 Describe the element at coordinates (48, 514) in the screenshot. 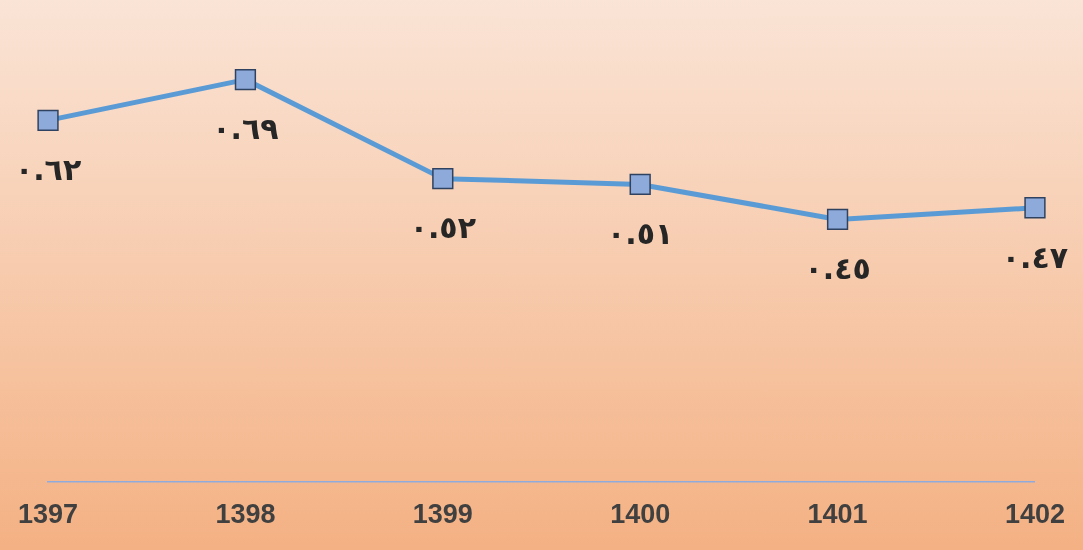

I see `x-tick-label: 1397` at that location.